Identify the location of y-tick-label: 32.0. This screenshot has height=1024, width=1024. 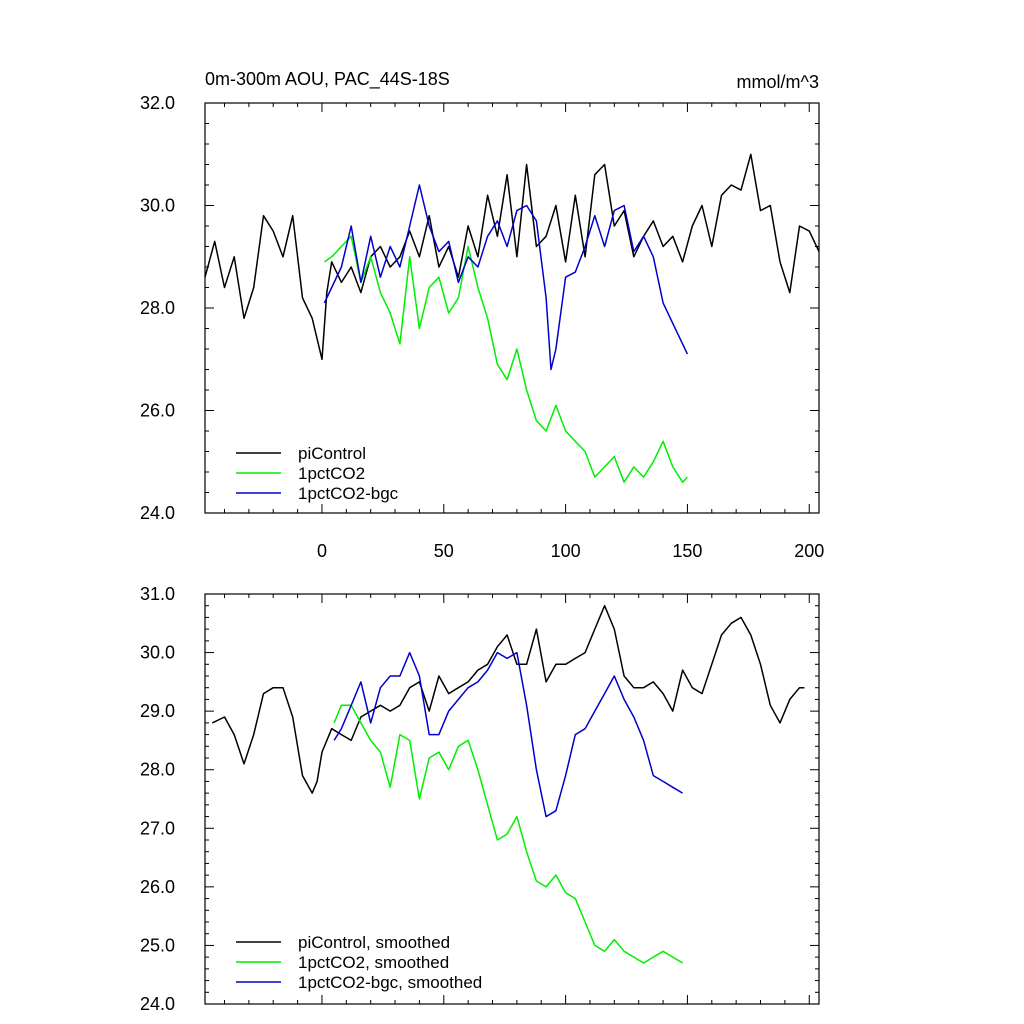
(157, 103).